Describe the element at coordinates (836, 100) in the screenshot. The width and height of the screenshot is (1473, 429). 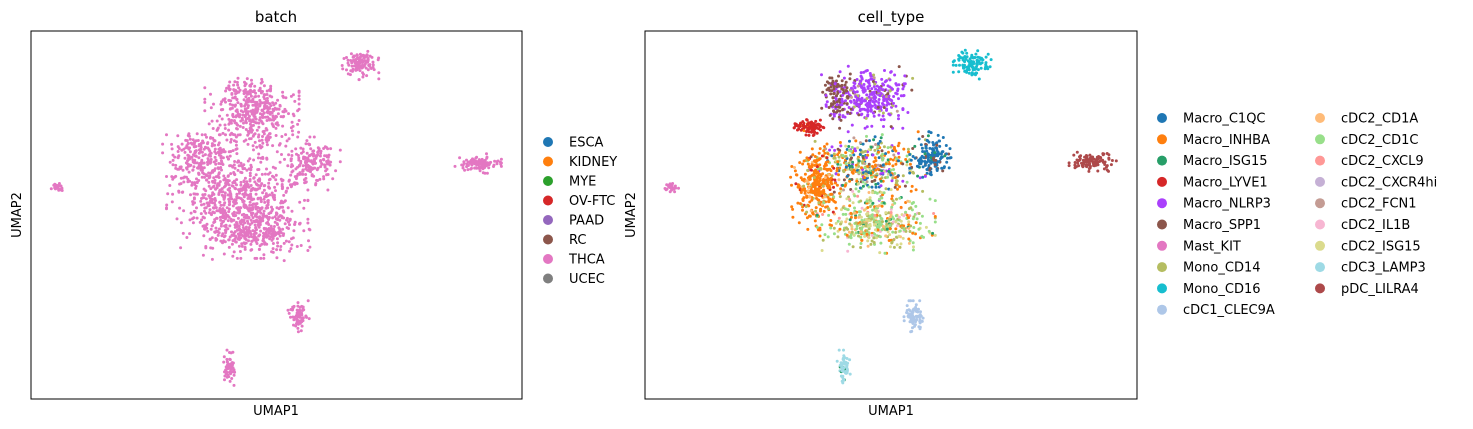
I see `cluster-spp1-topleft` at that location.